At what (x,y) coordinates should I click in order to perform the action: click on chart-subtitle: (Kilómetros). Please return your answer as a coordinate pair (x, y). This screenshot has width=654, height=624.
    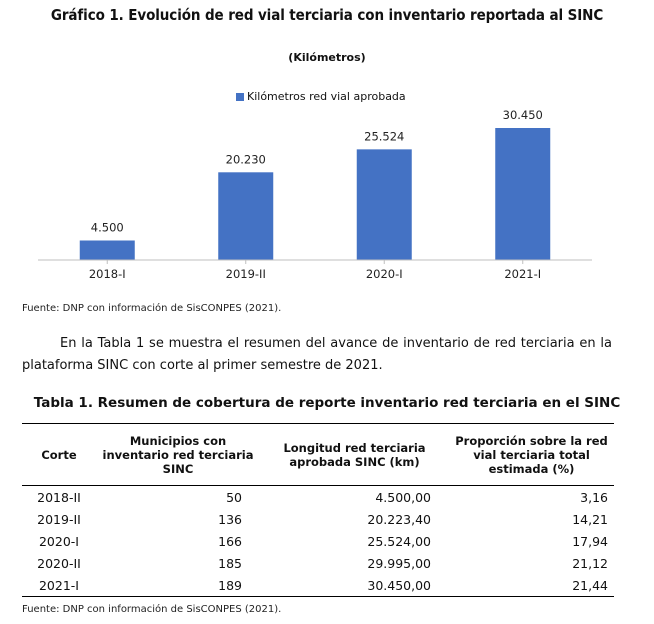
    Looking at the image, I should click on (327, 57).